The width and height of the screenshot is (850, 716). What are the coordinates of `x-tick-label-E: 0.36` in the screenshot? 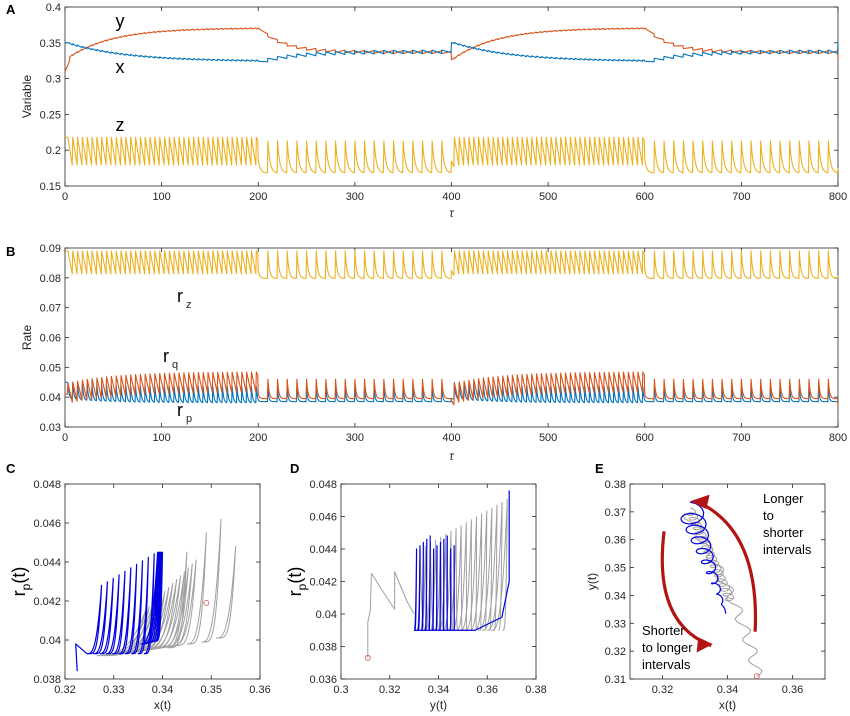 It's located at (792, 690).